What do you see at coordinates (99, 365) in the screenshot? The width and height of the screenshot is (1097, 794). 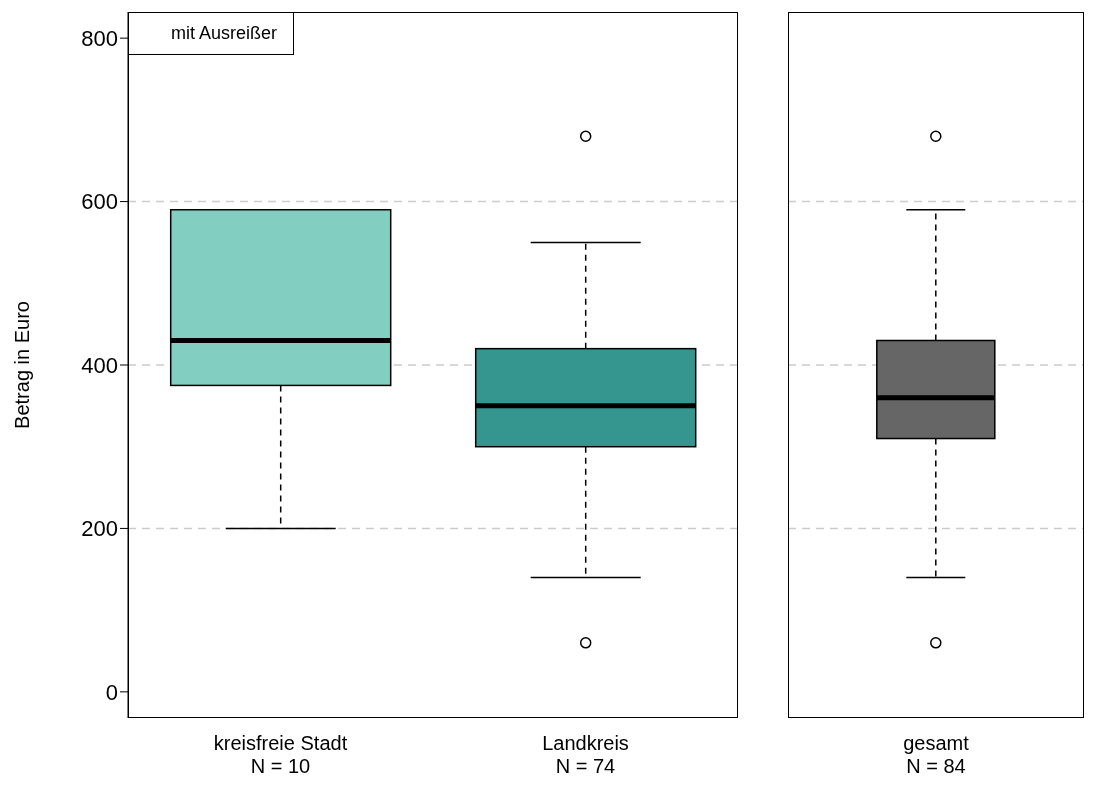 I see `y-tick-label: 400` at bounding box center [99, 365].